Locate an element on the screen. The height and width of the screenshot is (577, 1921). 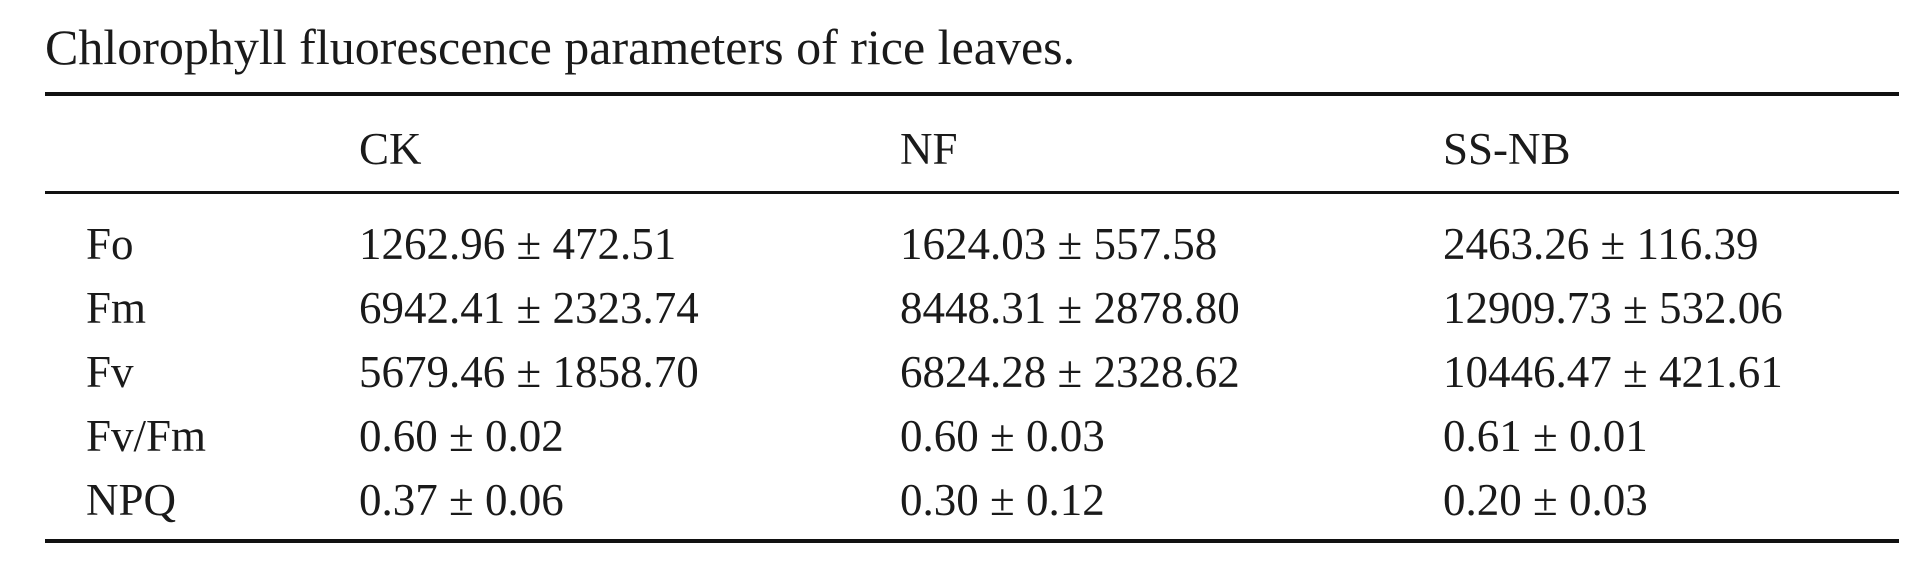
row-label: Fm is located at coordinates (116, 308).